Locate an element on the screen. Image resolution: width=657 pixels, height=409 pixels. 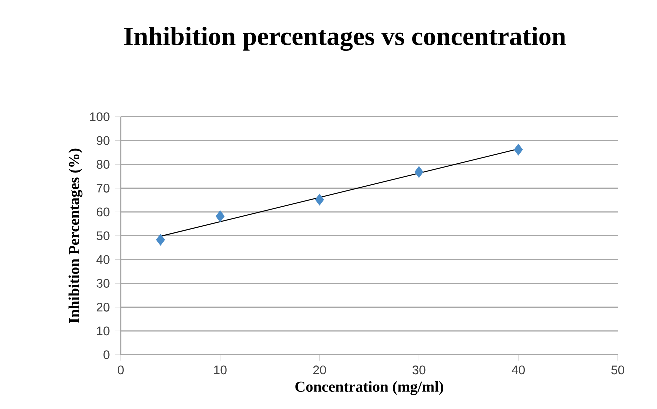
y-tick-label: 30 is located at coordinates (103, 283).